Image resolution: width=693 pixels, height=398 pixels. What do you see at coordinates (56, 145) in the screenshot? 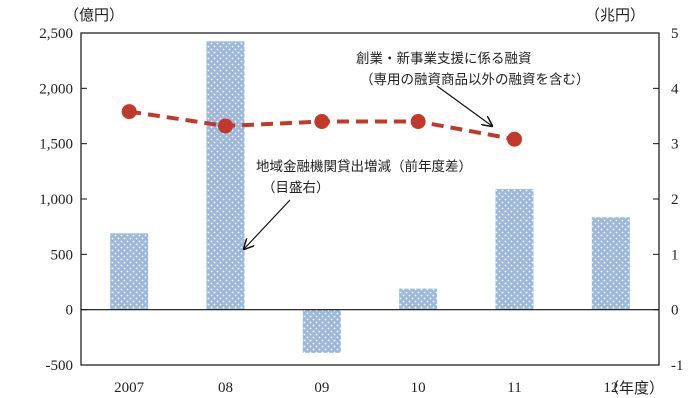
I see `left-tick-label: 1,500` at bounding box center [56, 145].